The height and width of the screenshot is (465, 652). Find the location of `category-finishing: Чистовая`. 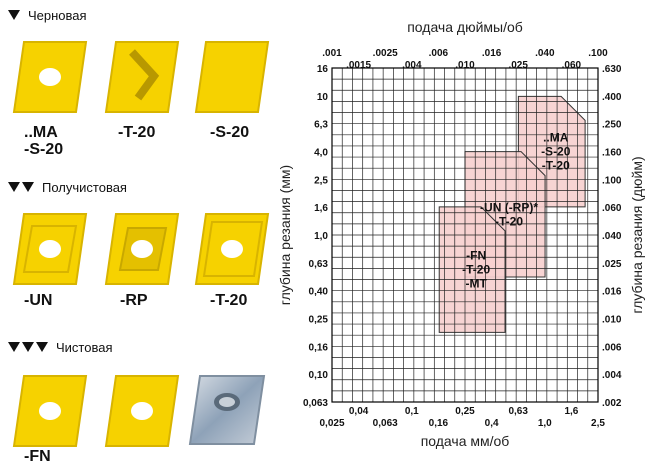

category-finishing: Чистовая is located at coordinates (60, 347).